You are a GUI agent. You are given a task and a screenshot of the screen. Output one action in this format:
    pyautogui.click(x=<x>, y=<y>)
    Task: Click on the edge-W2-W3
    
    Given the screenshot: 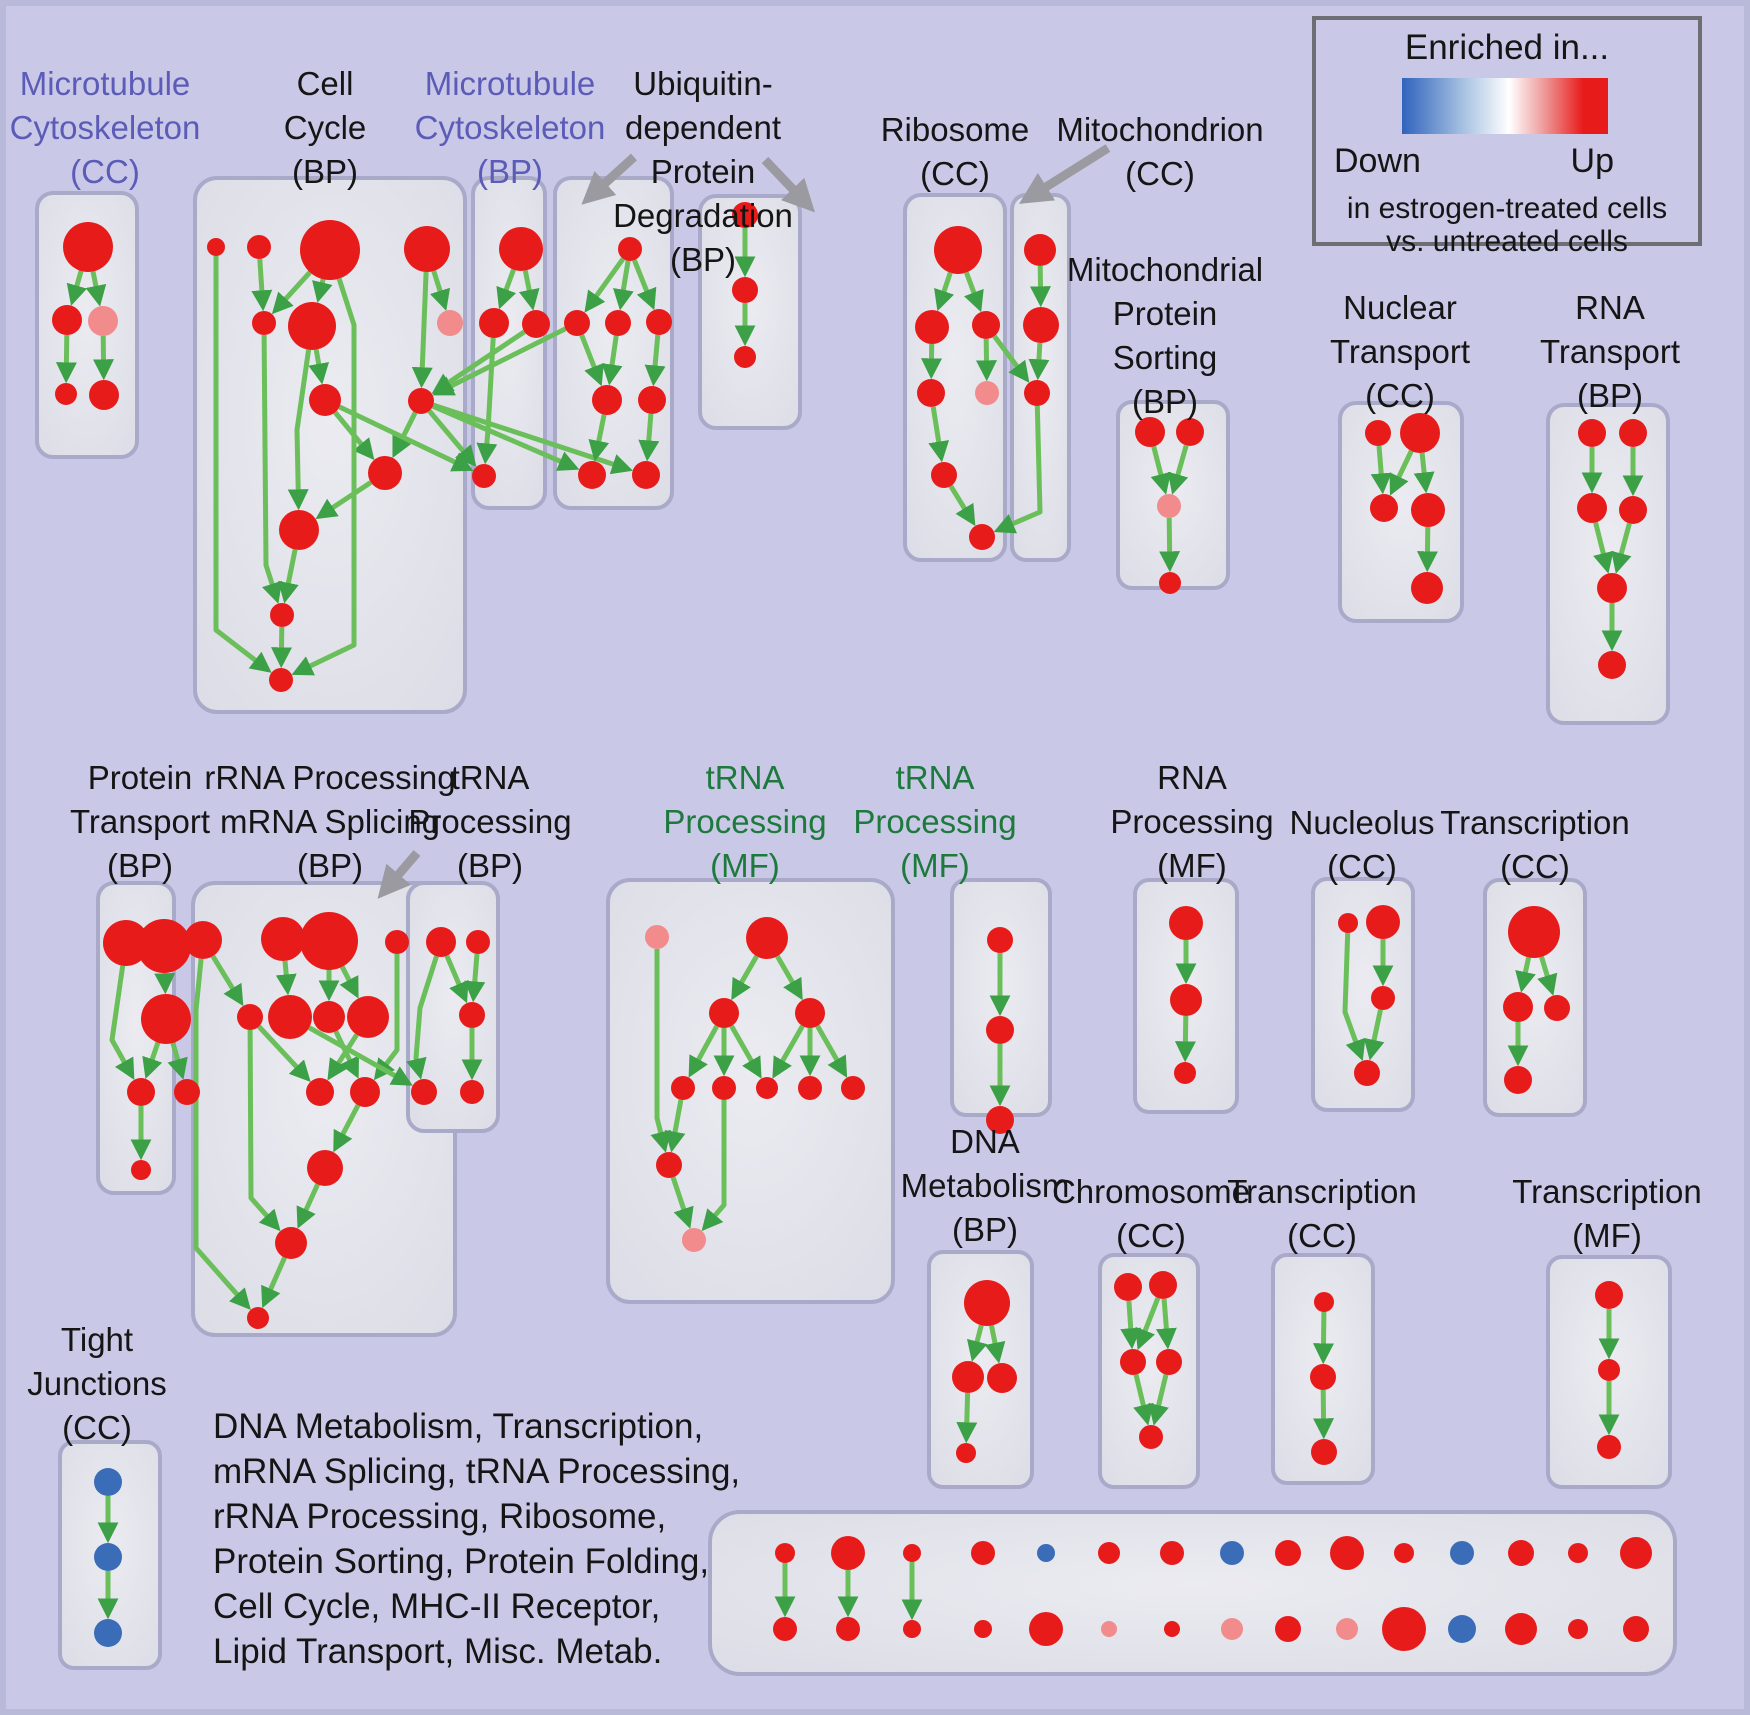 What is the action you would take?
    pyautogui.click(x=1324, y=1414)
    